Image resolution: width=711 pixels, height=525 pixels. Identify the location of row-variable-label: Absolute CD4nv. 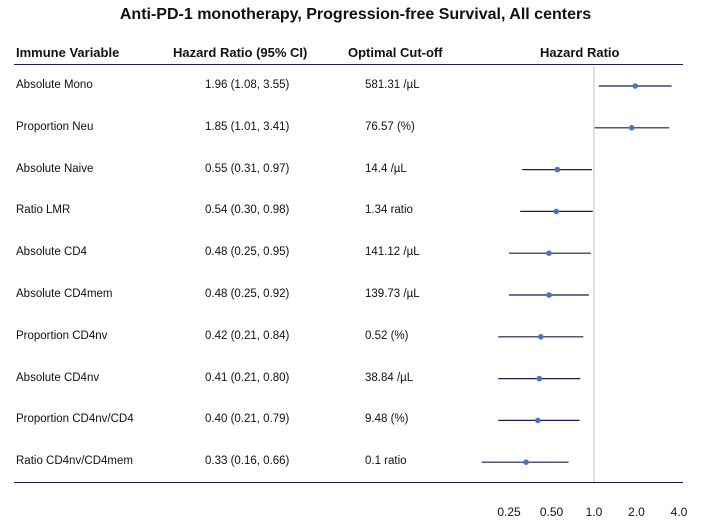
(58, 377).